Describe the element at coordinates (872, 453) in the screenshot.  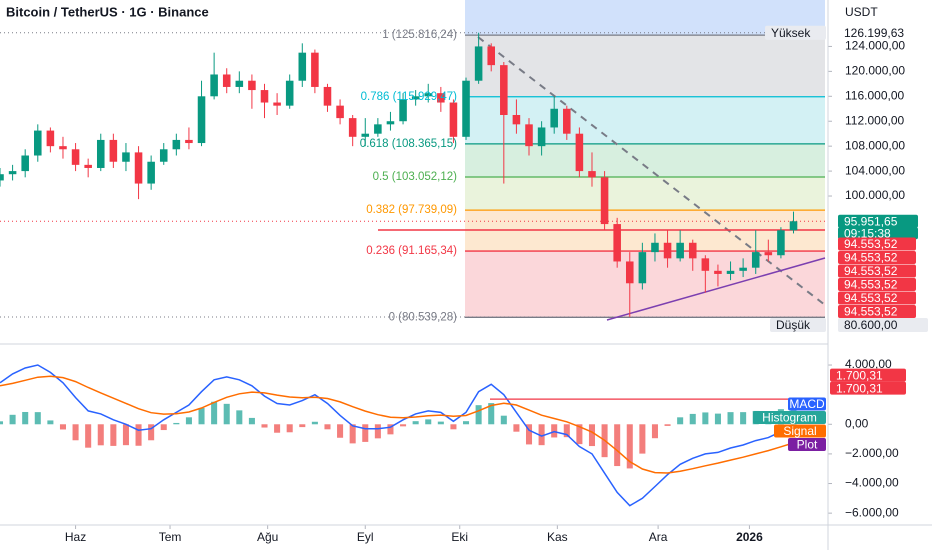
I see `y-tick-label: −2.000,00` at that location.